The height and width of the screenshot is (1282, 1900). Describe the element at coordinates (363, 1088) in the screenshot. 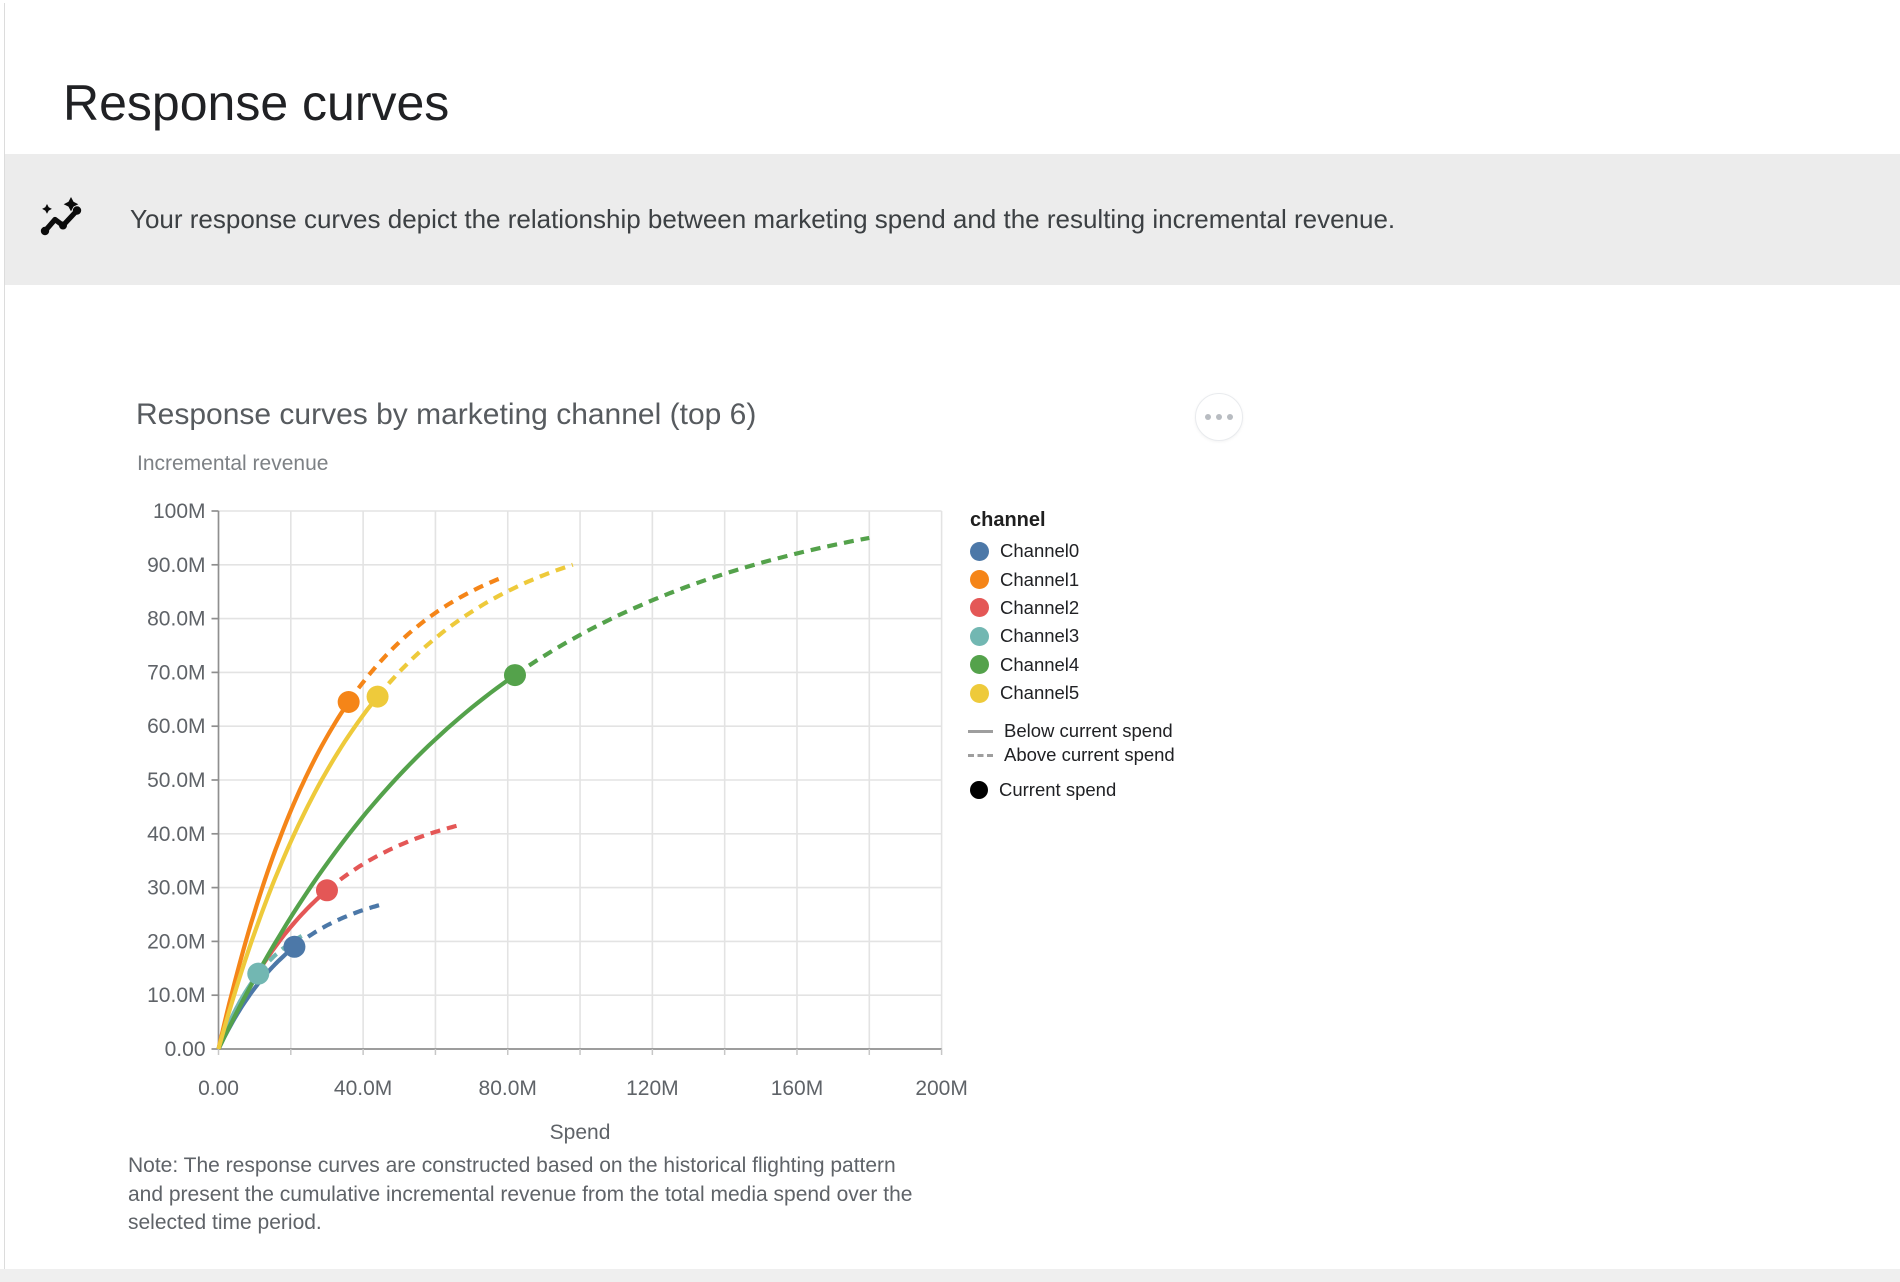

I see `x-tick-label: 40.0M` at that location.